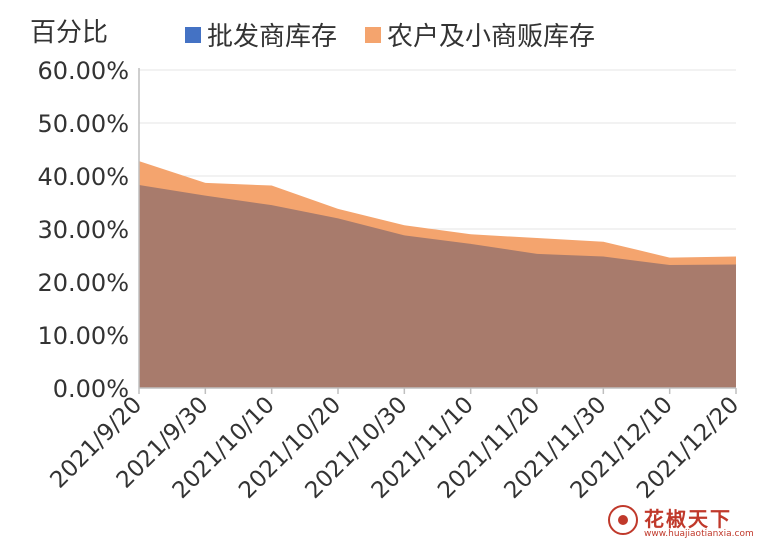 The width and height of the screenshot is (764, 549). Describe the element at coordinates (83, 124) in the screenshot. I see `y-tick-label: 50.00%` at that location.